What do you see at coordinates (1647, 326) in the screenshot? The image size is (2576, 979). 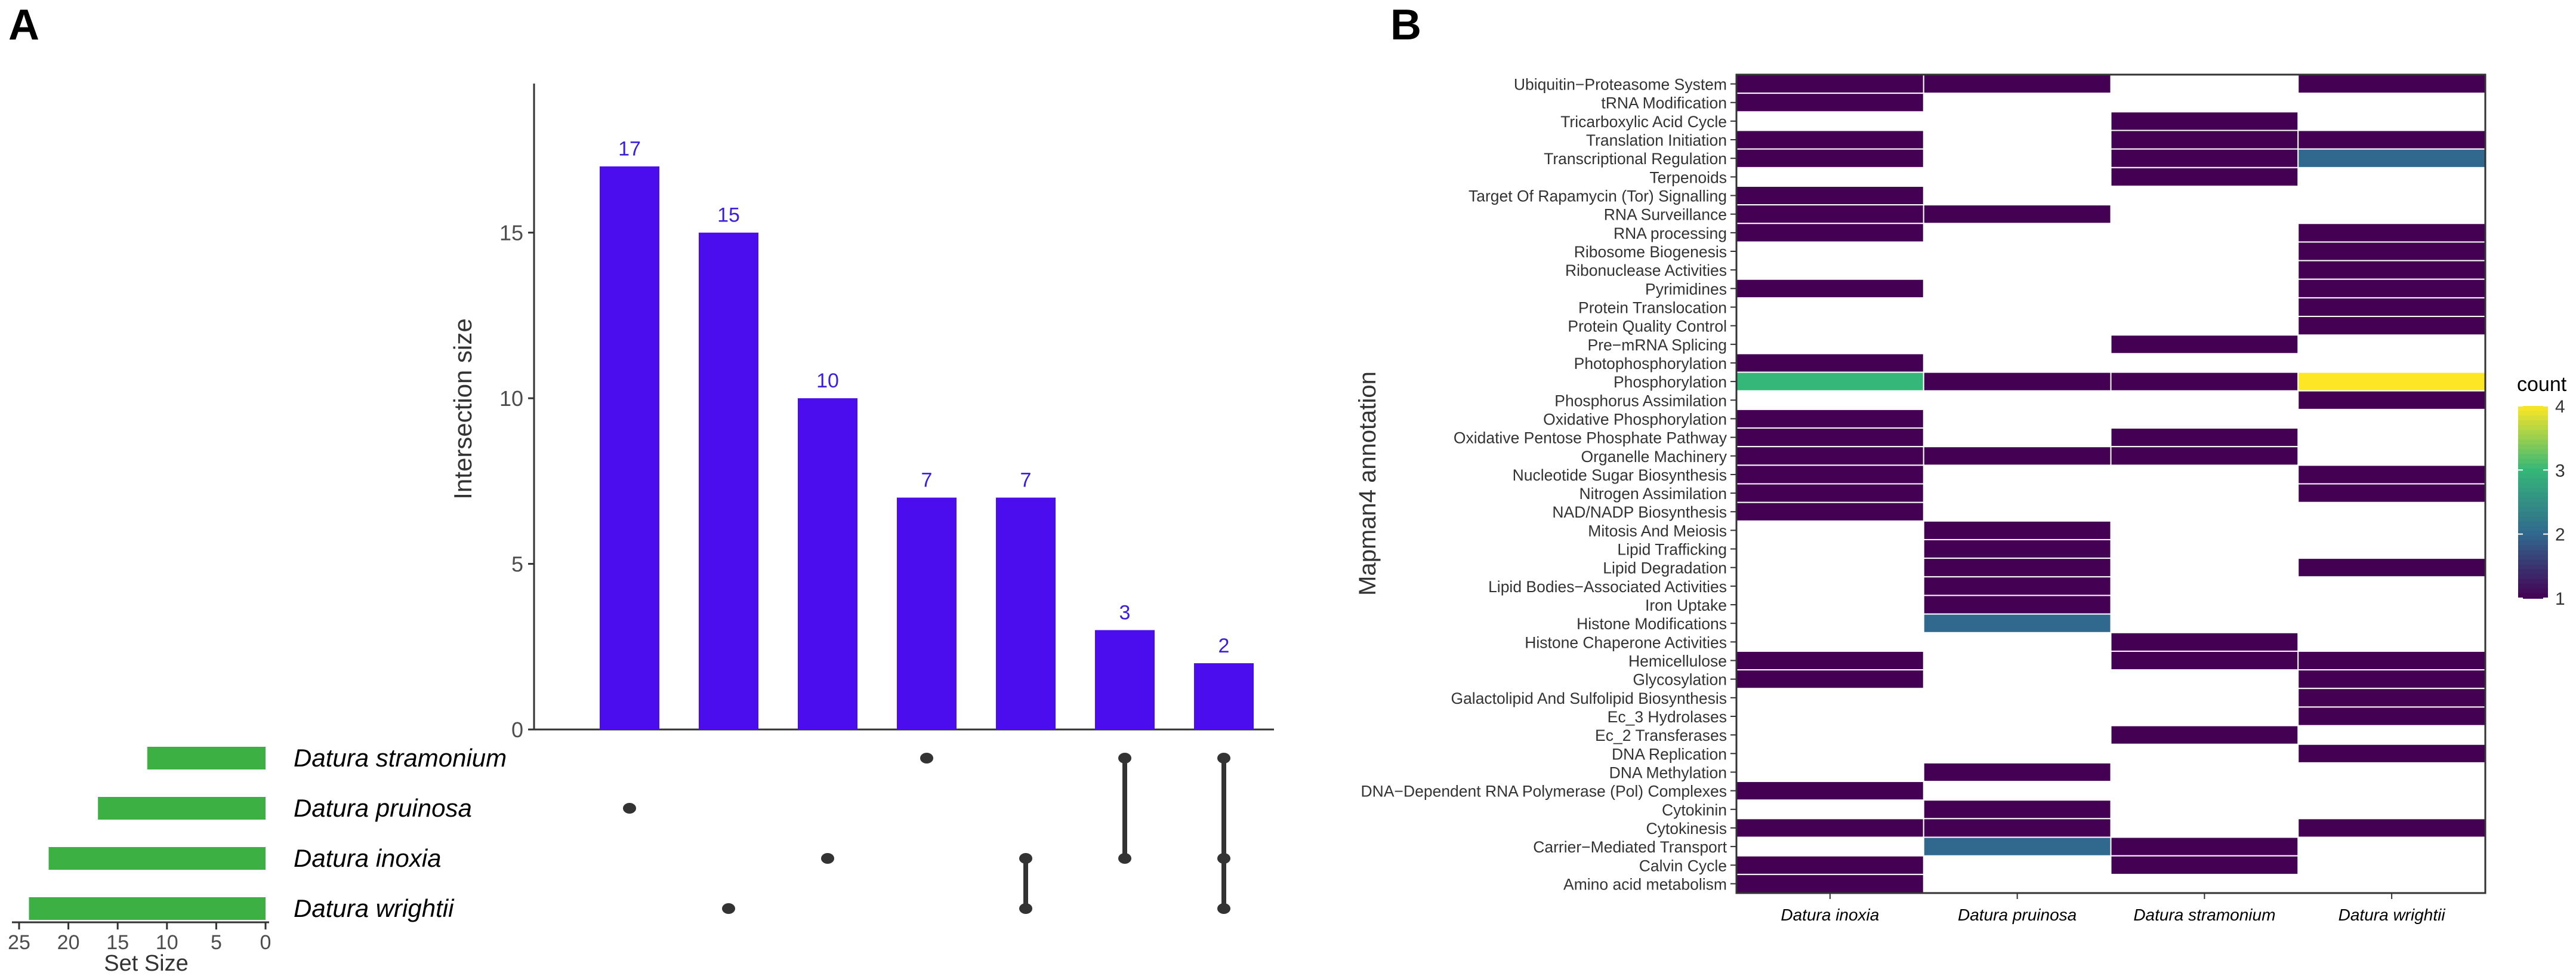 I see `row-label: Protein Quality Control` at bounding box center [1647, 326].